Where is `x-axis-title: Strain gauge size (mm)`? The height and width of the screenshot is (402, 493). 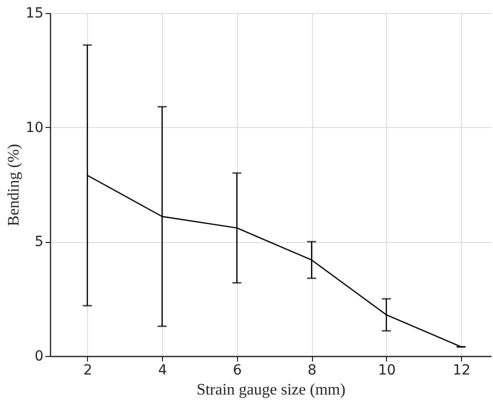 x-axis-title: Strain gauge size (mm) is located at coordinates (271, 390).